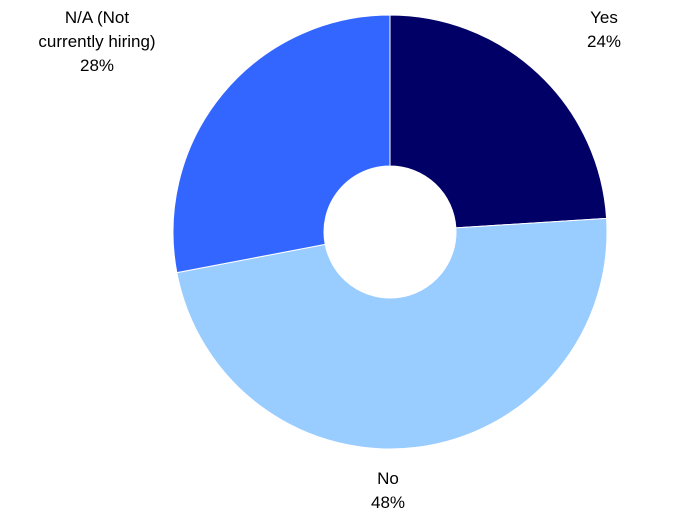 The height and width of the screenshot is (525, 673). What do you see at coordinates (388, 478) in the screenshot?
I see `slice-label-no-name: No` at bounding box center [388, 478].